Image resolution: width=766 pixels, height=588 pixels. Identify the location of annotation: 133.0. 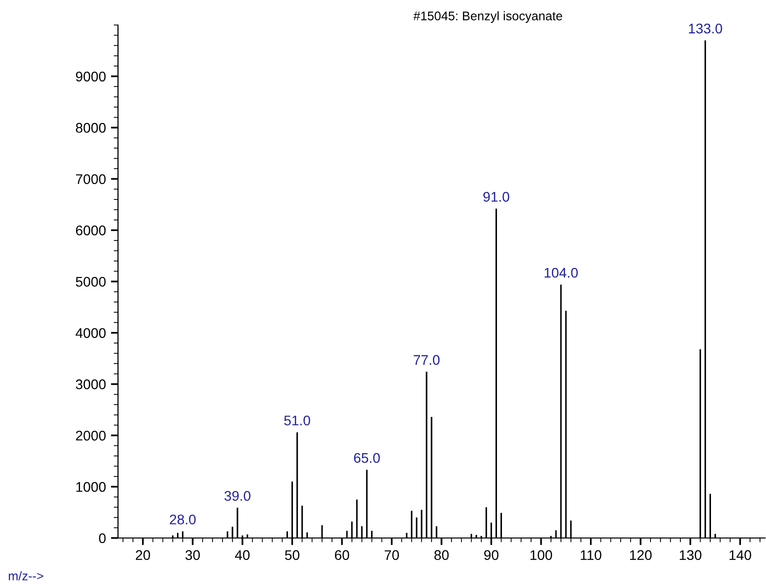
(705, 29).